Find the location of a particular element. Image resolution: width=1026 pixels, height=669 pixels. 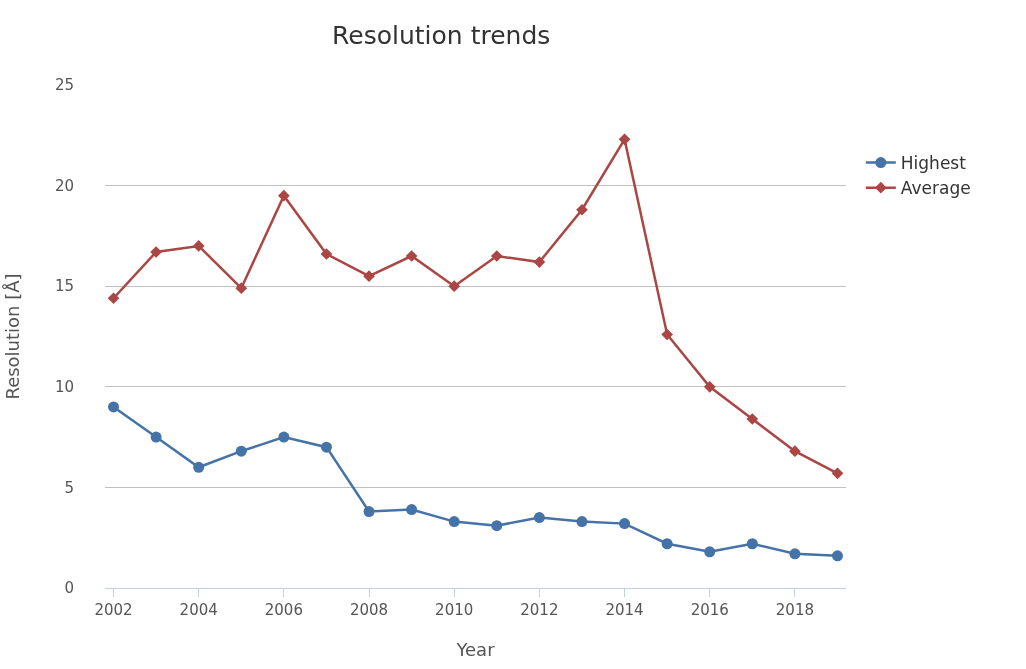

x-tick-label: 2016 is located at coordinates (709, 610).